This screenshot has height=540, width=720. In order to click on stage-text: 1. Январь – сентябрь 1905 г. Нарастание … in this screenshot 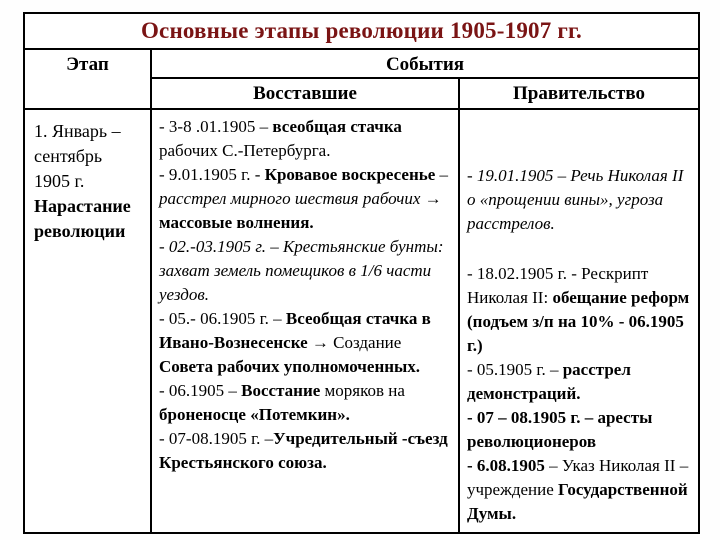, I will do `click(82, 181)`.